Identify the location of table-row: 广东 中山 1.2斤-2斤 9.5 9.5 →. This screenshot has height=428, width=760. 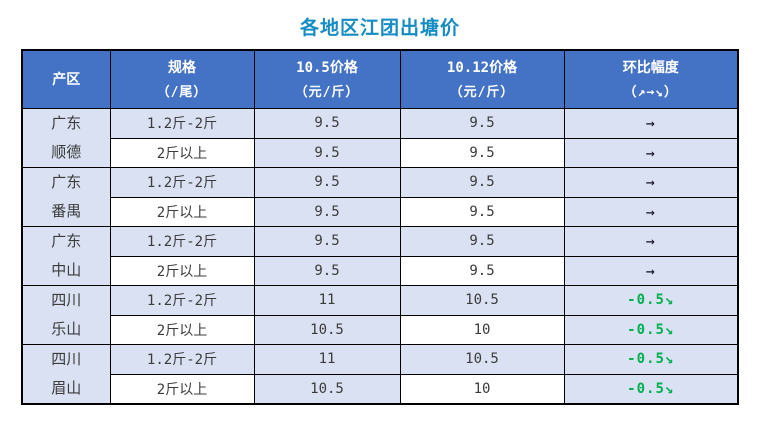
(380, 256).